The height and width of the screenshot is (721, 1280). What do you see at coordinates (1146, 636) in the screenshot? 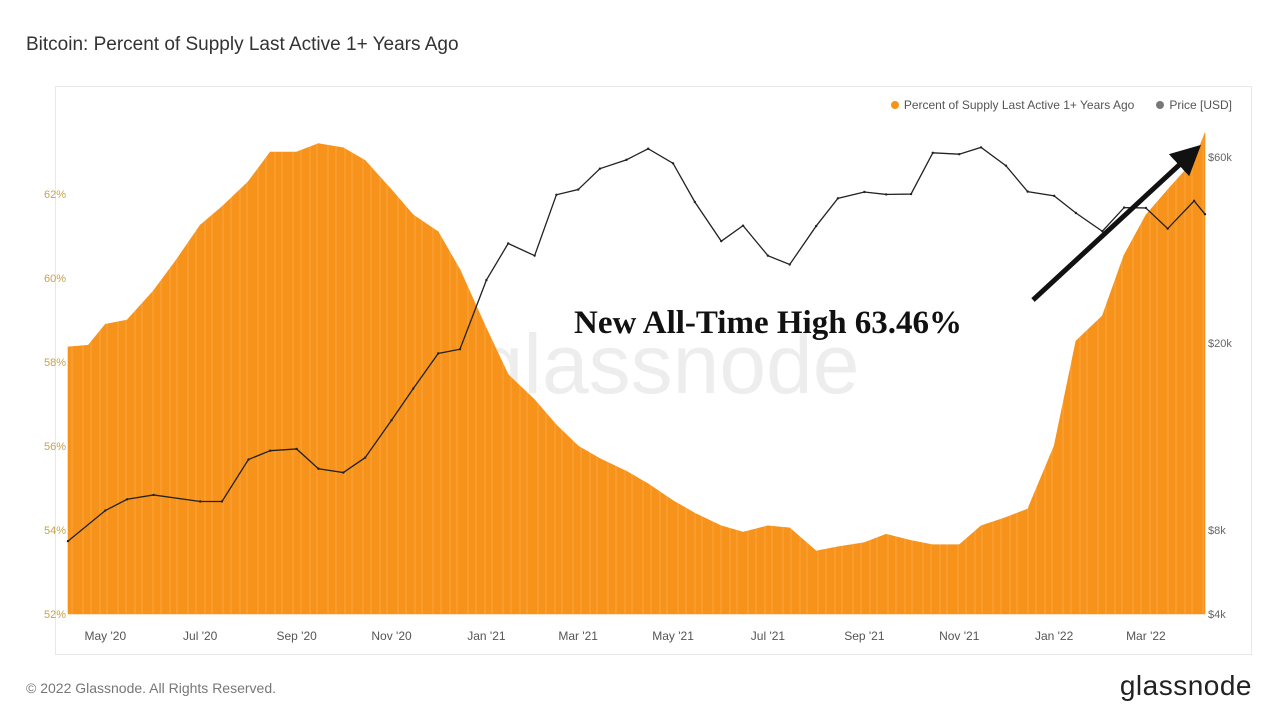
I see `x-tick-label: Mar '22` at bounding box center [1146, 636].